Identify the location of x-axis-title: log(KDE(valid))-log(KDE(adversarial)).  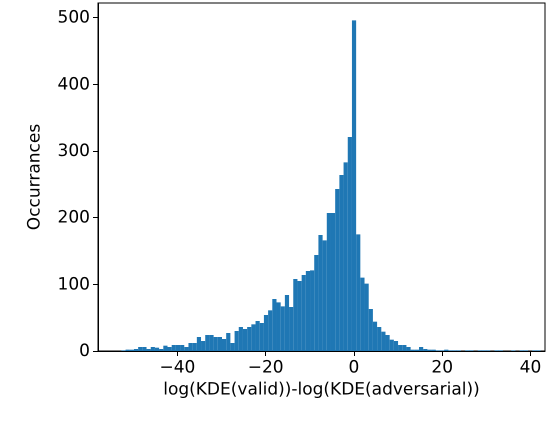
(321, 390).